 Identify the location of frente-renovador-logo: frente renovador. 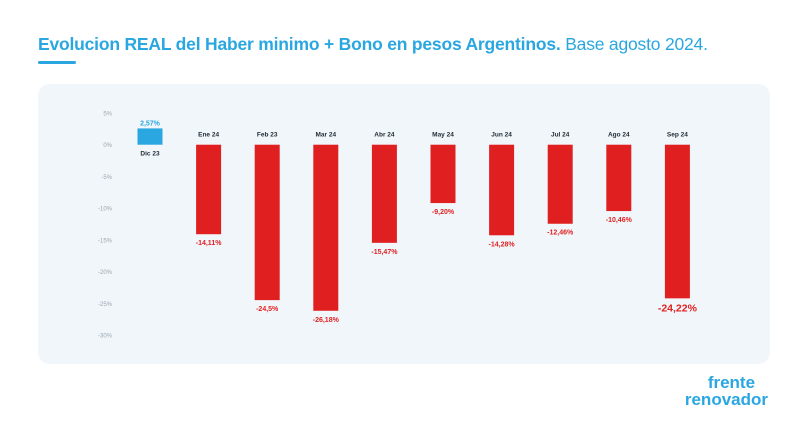
(726, 391).